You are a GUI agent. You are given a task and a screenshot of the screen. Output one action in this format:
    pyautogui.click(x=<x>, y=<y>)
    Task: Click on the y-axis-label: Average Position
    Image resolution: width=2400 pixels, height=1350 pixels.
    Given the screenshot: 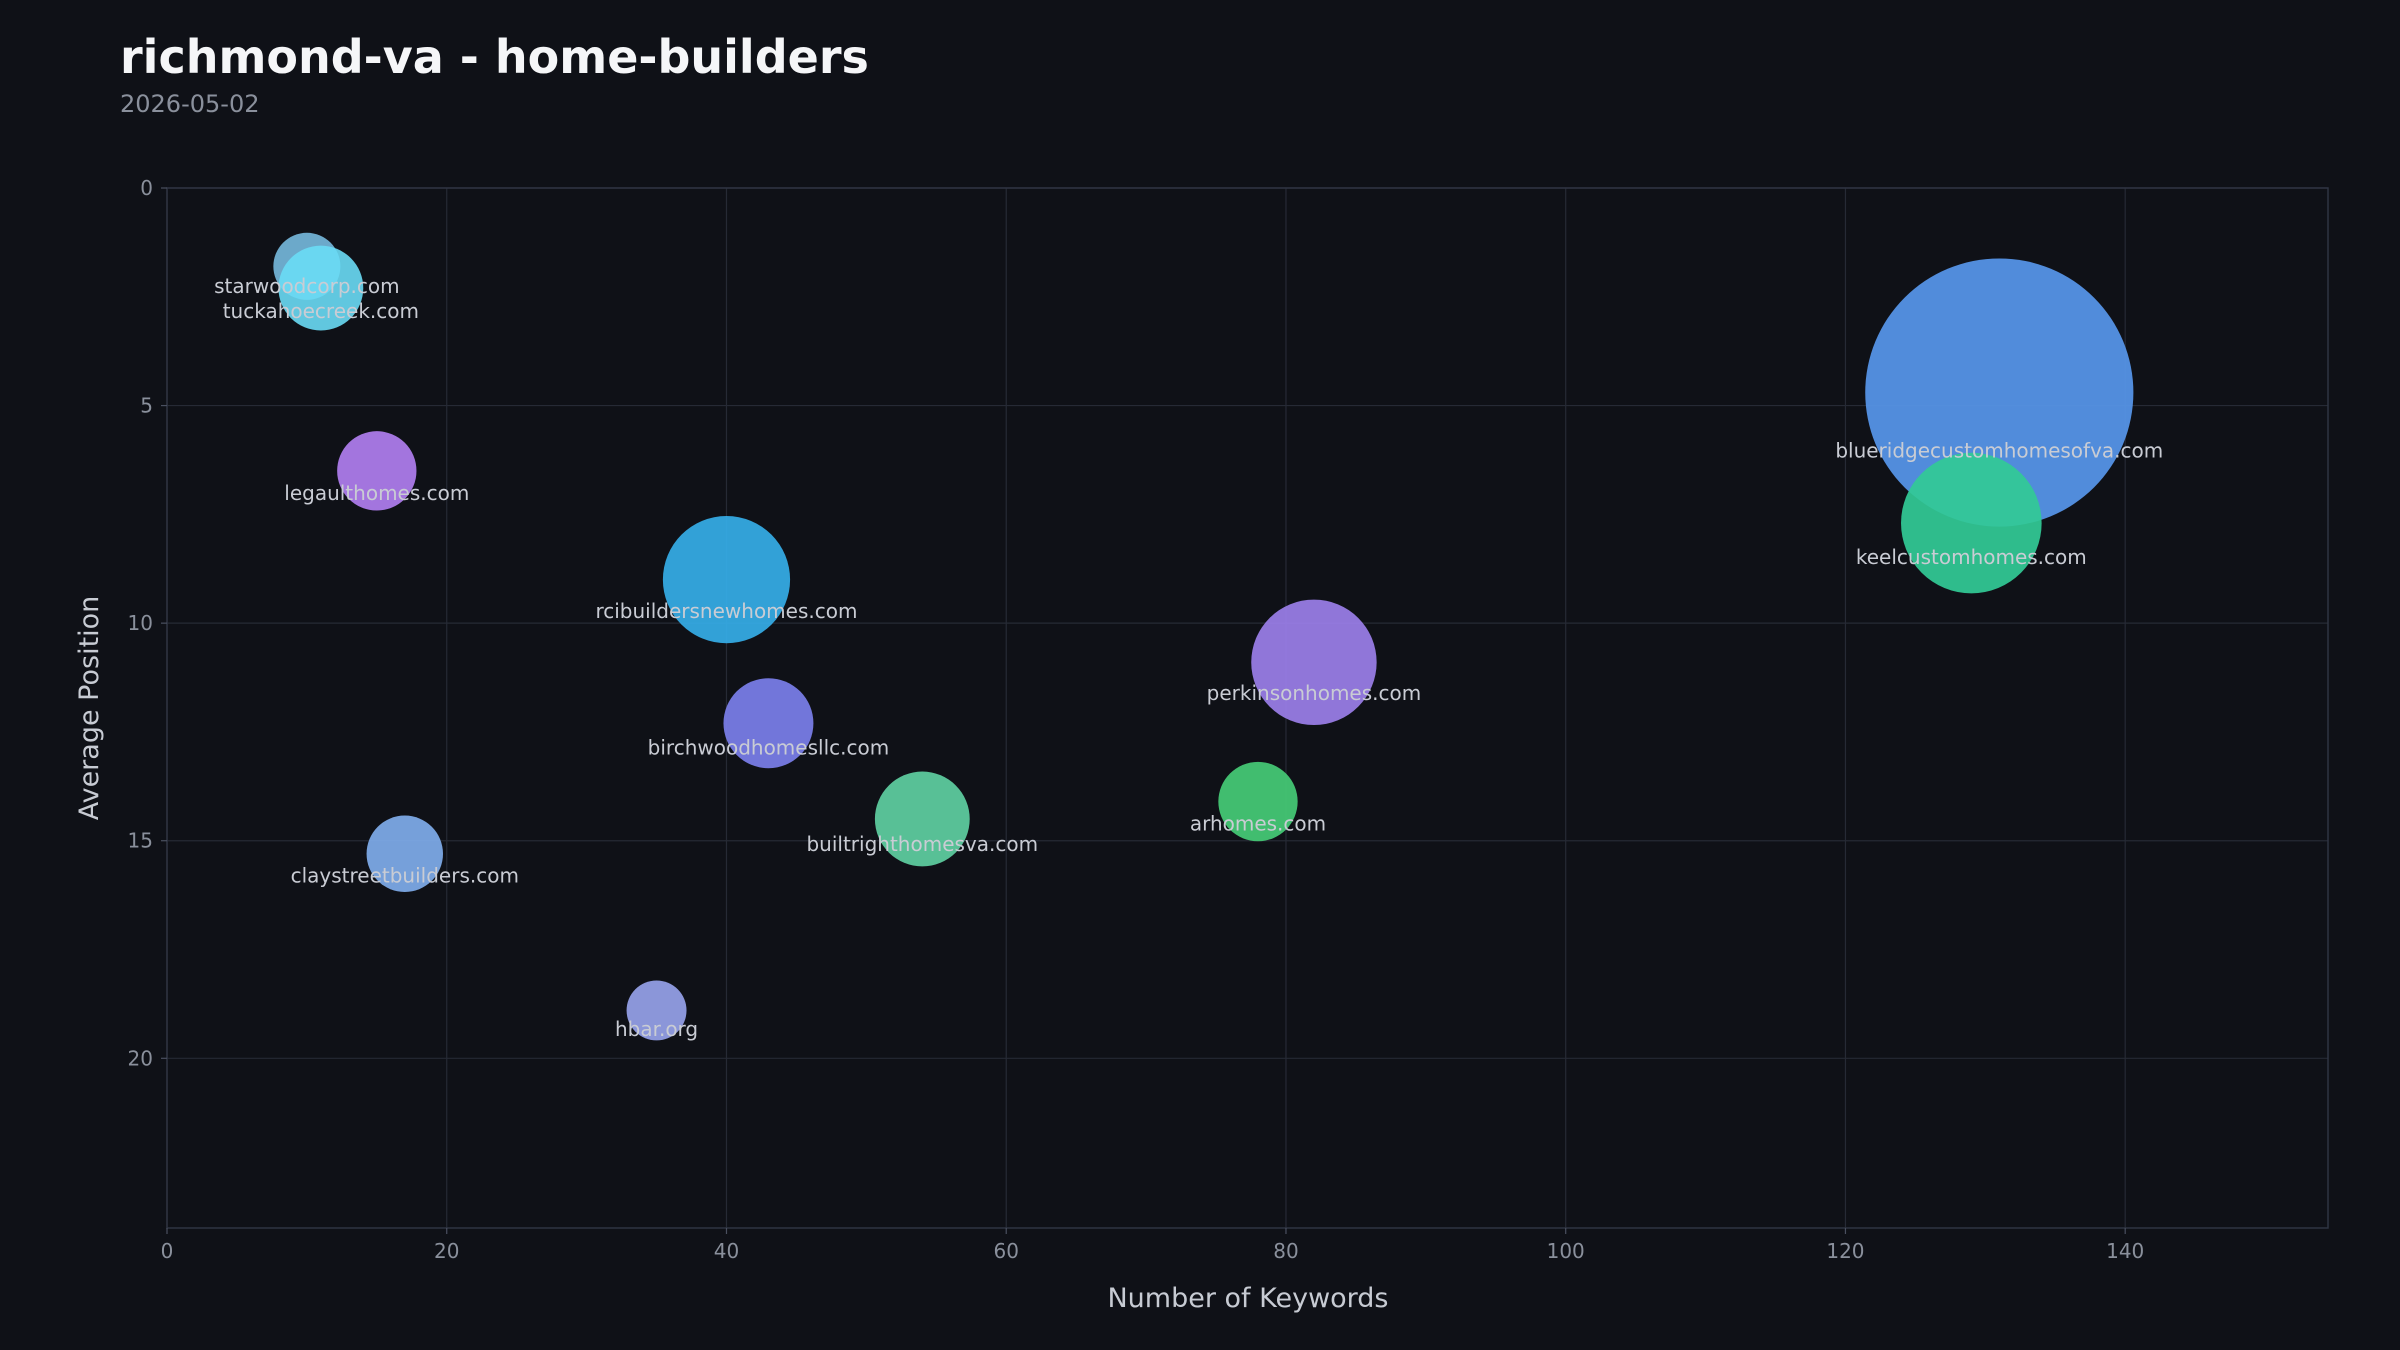 What is the action you would take?
    pyautogui.click(x=89, y=708)
    